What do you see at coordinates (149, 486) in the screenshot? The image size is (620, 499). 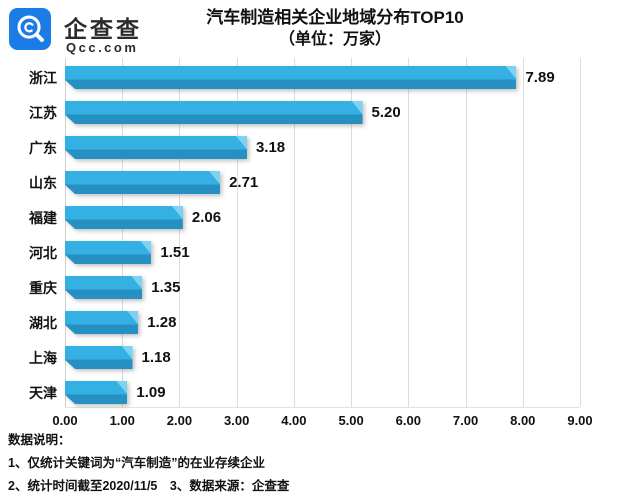 I see `data-note-2: 2、统计时间截至2020/11/5 3、数据来源：企查查` at bounding box center [149, 486].